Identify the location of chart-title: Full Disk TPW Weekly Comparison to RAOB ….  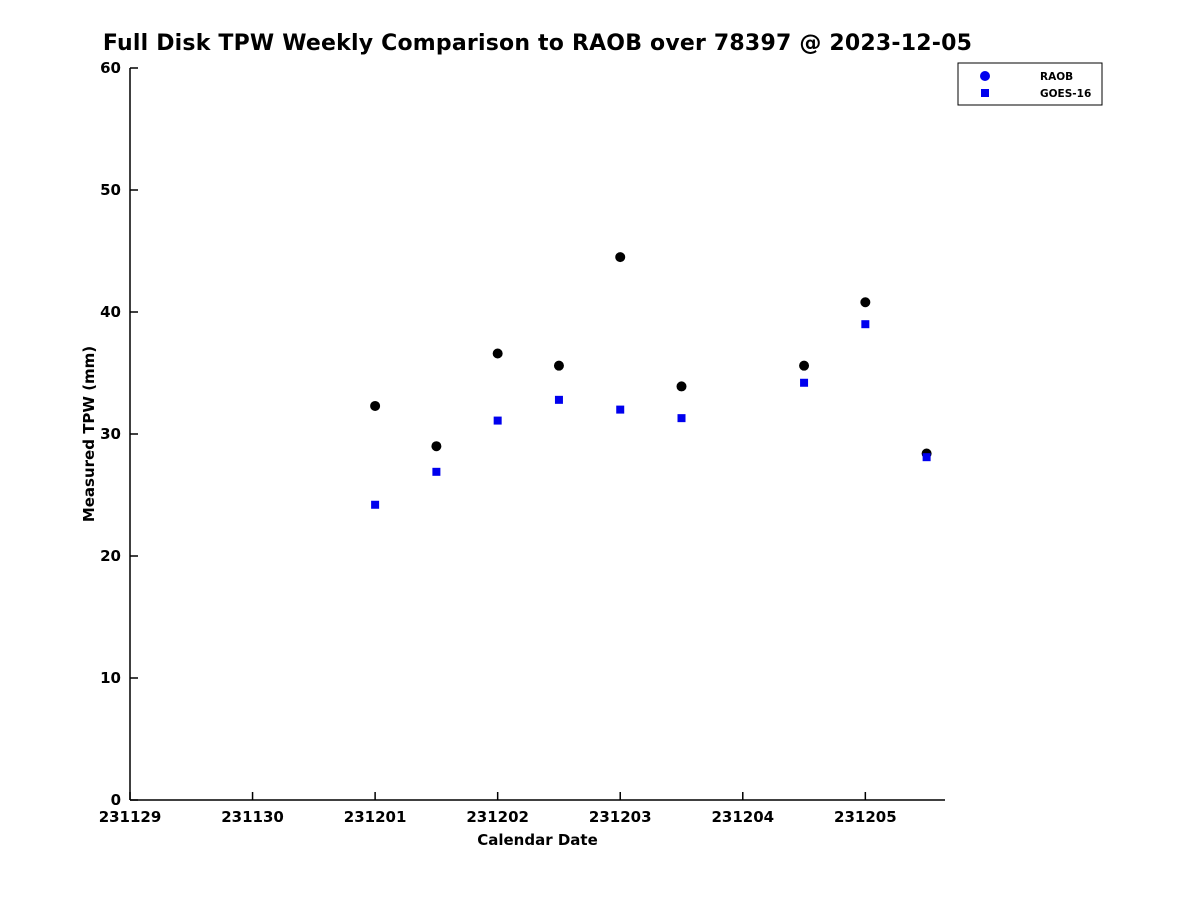
(537, 43).